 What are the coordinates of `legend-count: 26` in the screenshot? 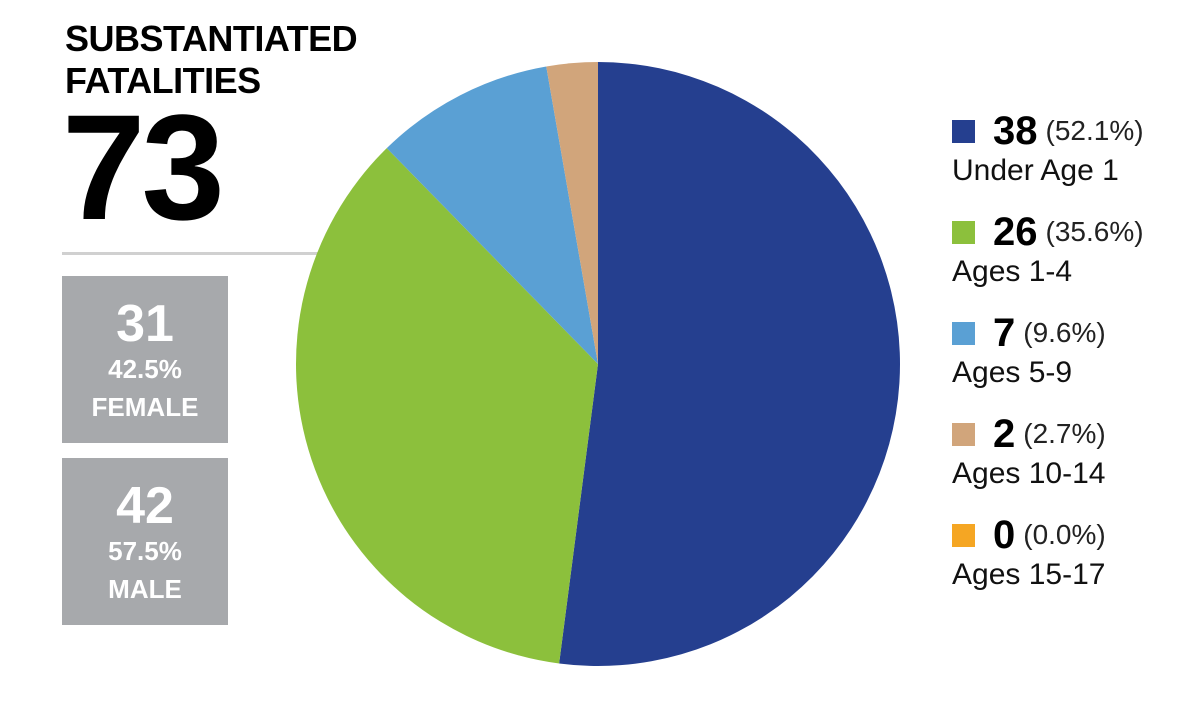 It's located at (1015, 231).